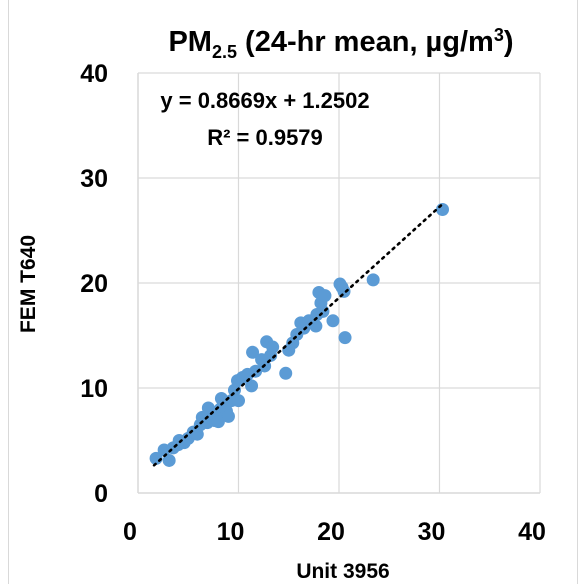  Describe the element at coordinates (231, 532) in the screenshot. I see `x-tick-label: 10` at that location.